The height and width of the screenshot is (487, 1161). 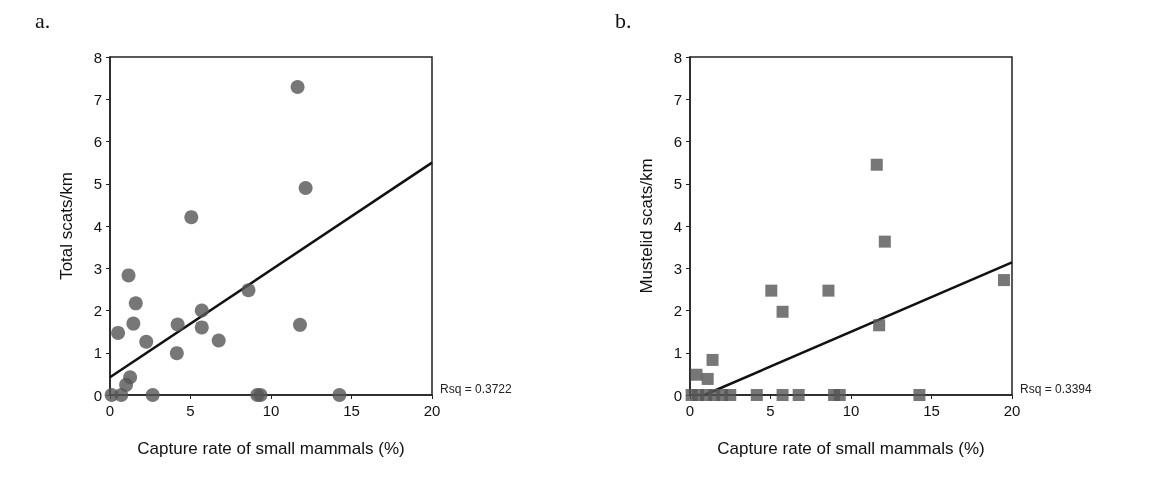 What do you see at coordinates (1056, 389) in the screenshot?
I see `text: Rsq = 0.3394` at bounding box center [1056, 389].